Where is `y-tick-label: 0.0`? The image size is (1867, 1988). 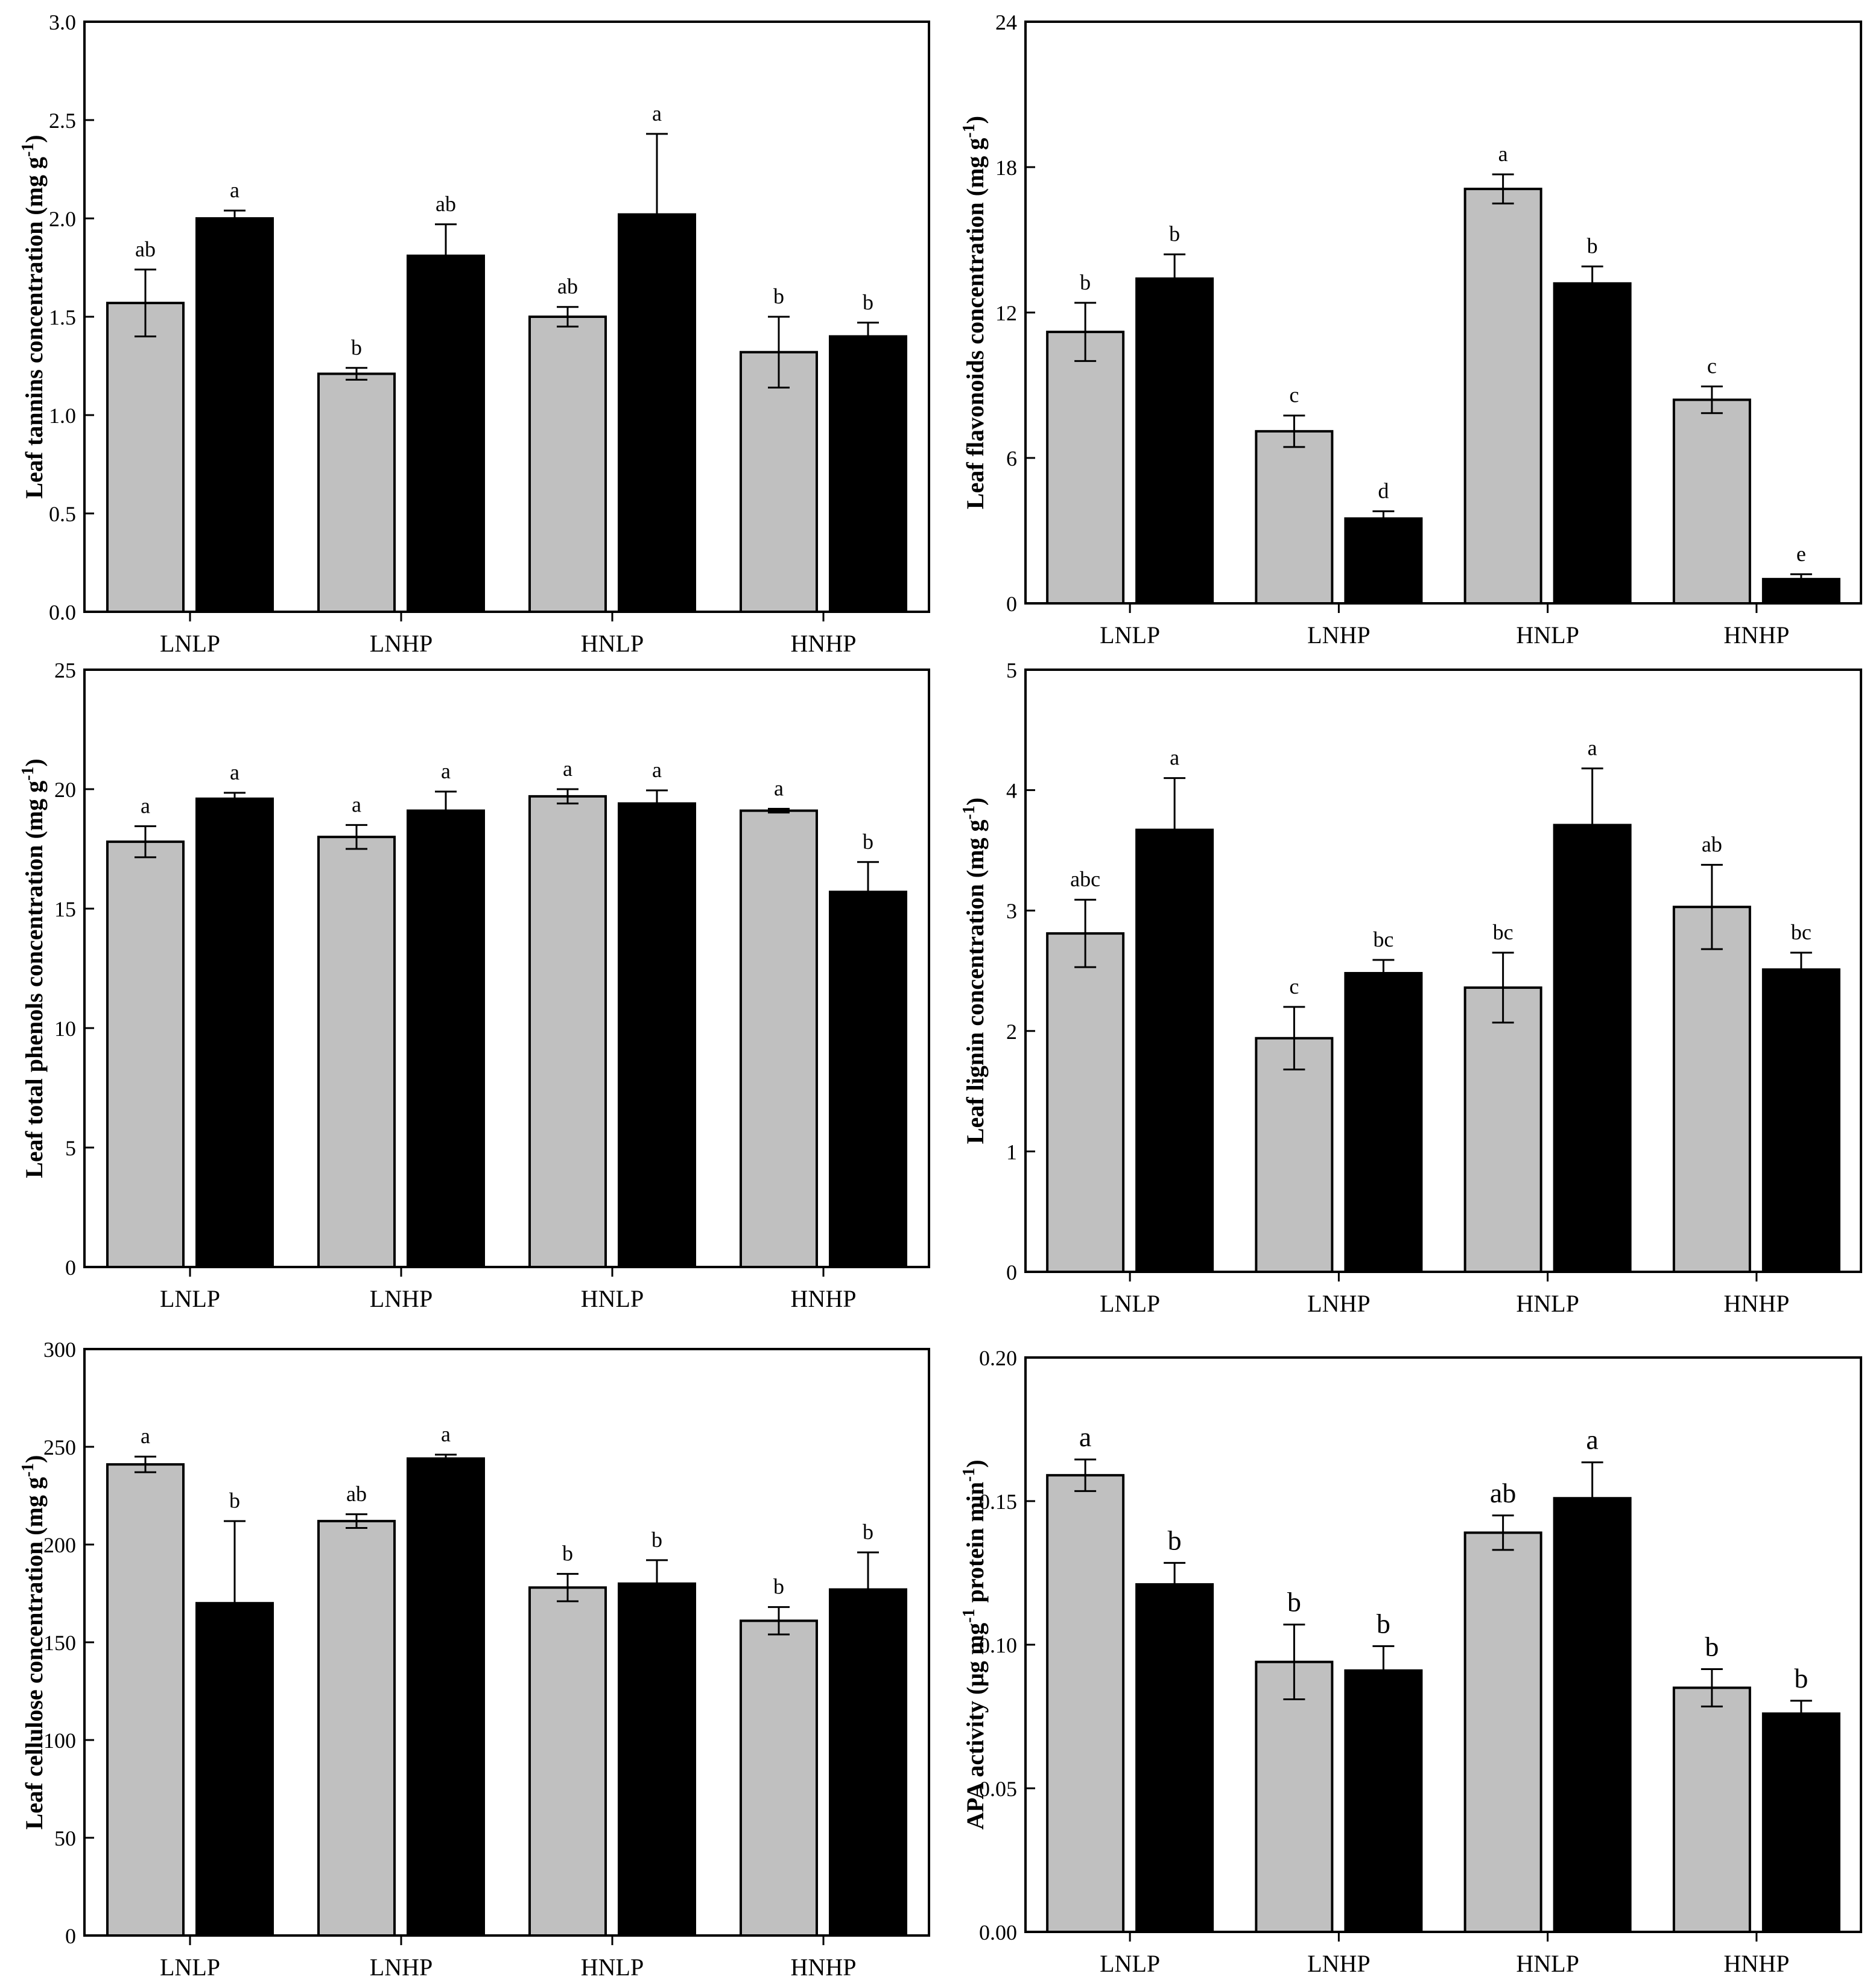
y-tick-label: 0.0 is located at coordinates (63, 612).